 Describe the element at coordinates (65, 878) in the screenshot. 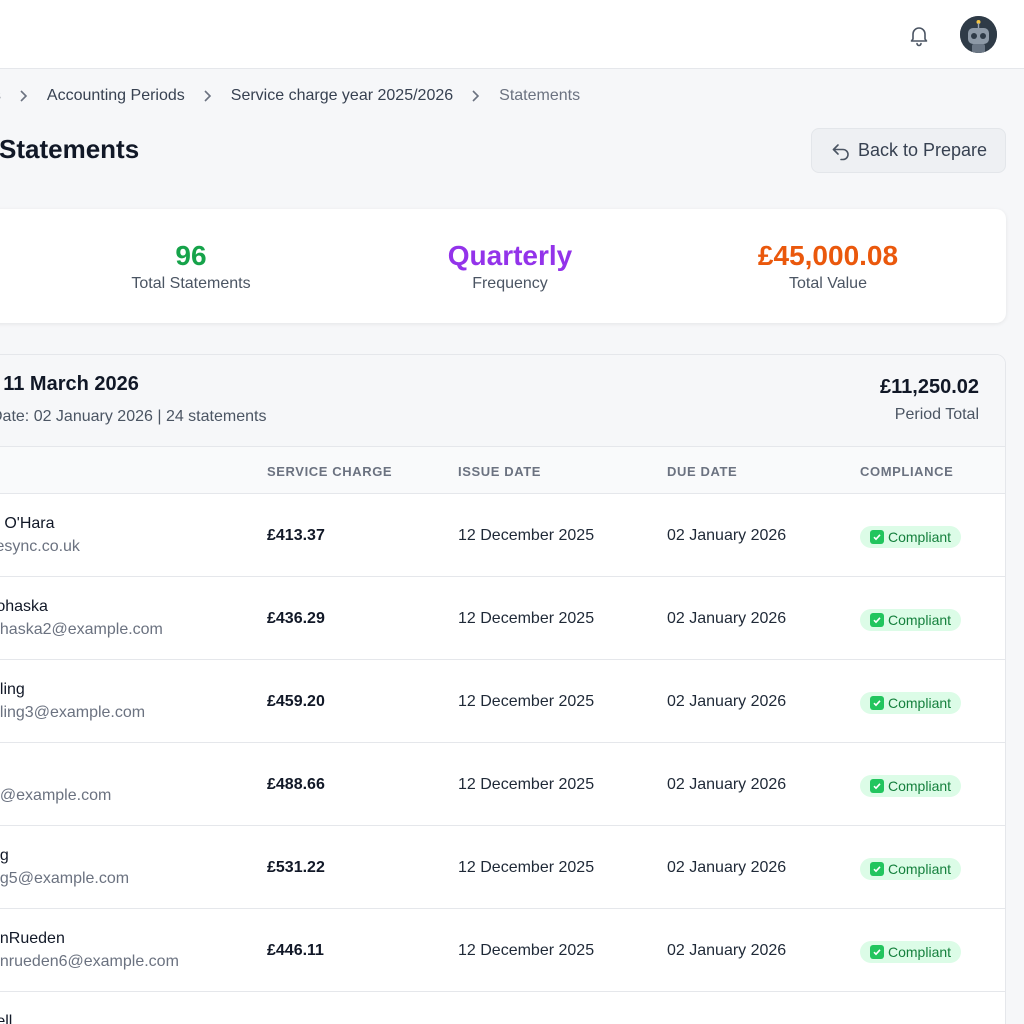

I see `tenant-email: ag5@example.com` at that location.